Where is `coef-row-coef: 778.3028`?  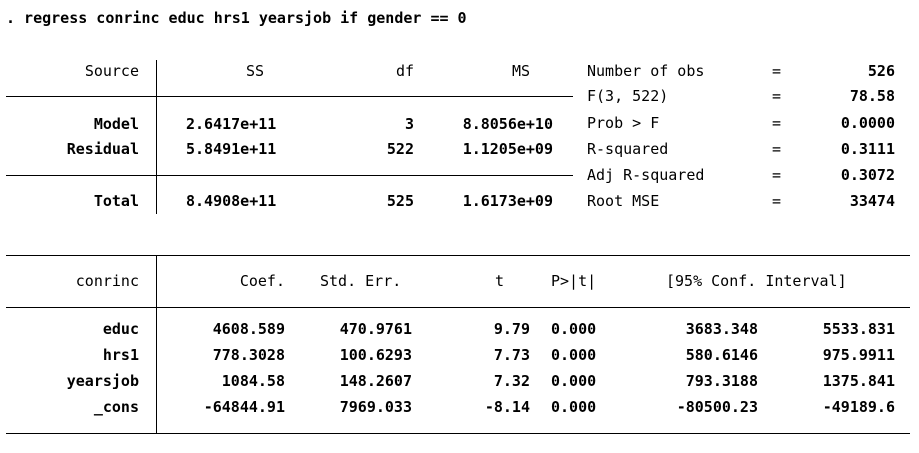
coef-row-coef: 778.3028 is located at coordinates (248, 355).